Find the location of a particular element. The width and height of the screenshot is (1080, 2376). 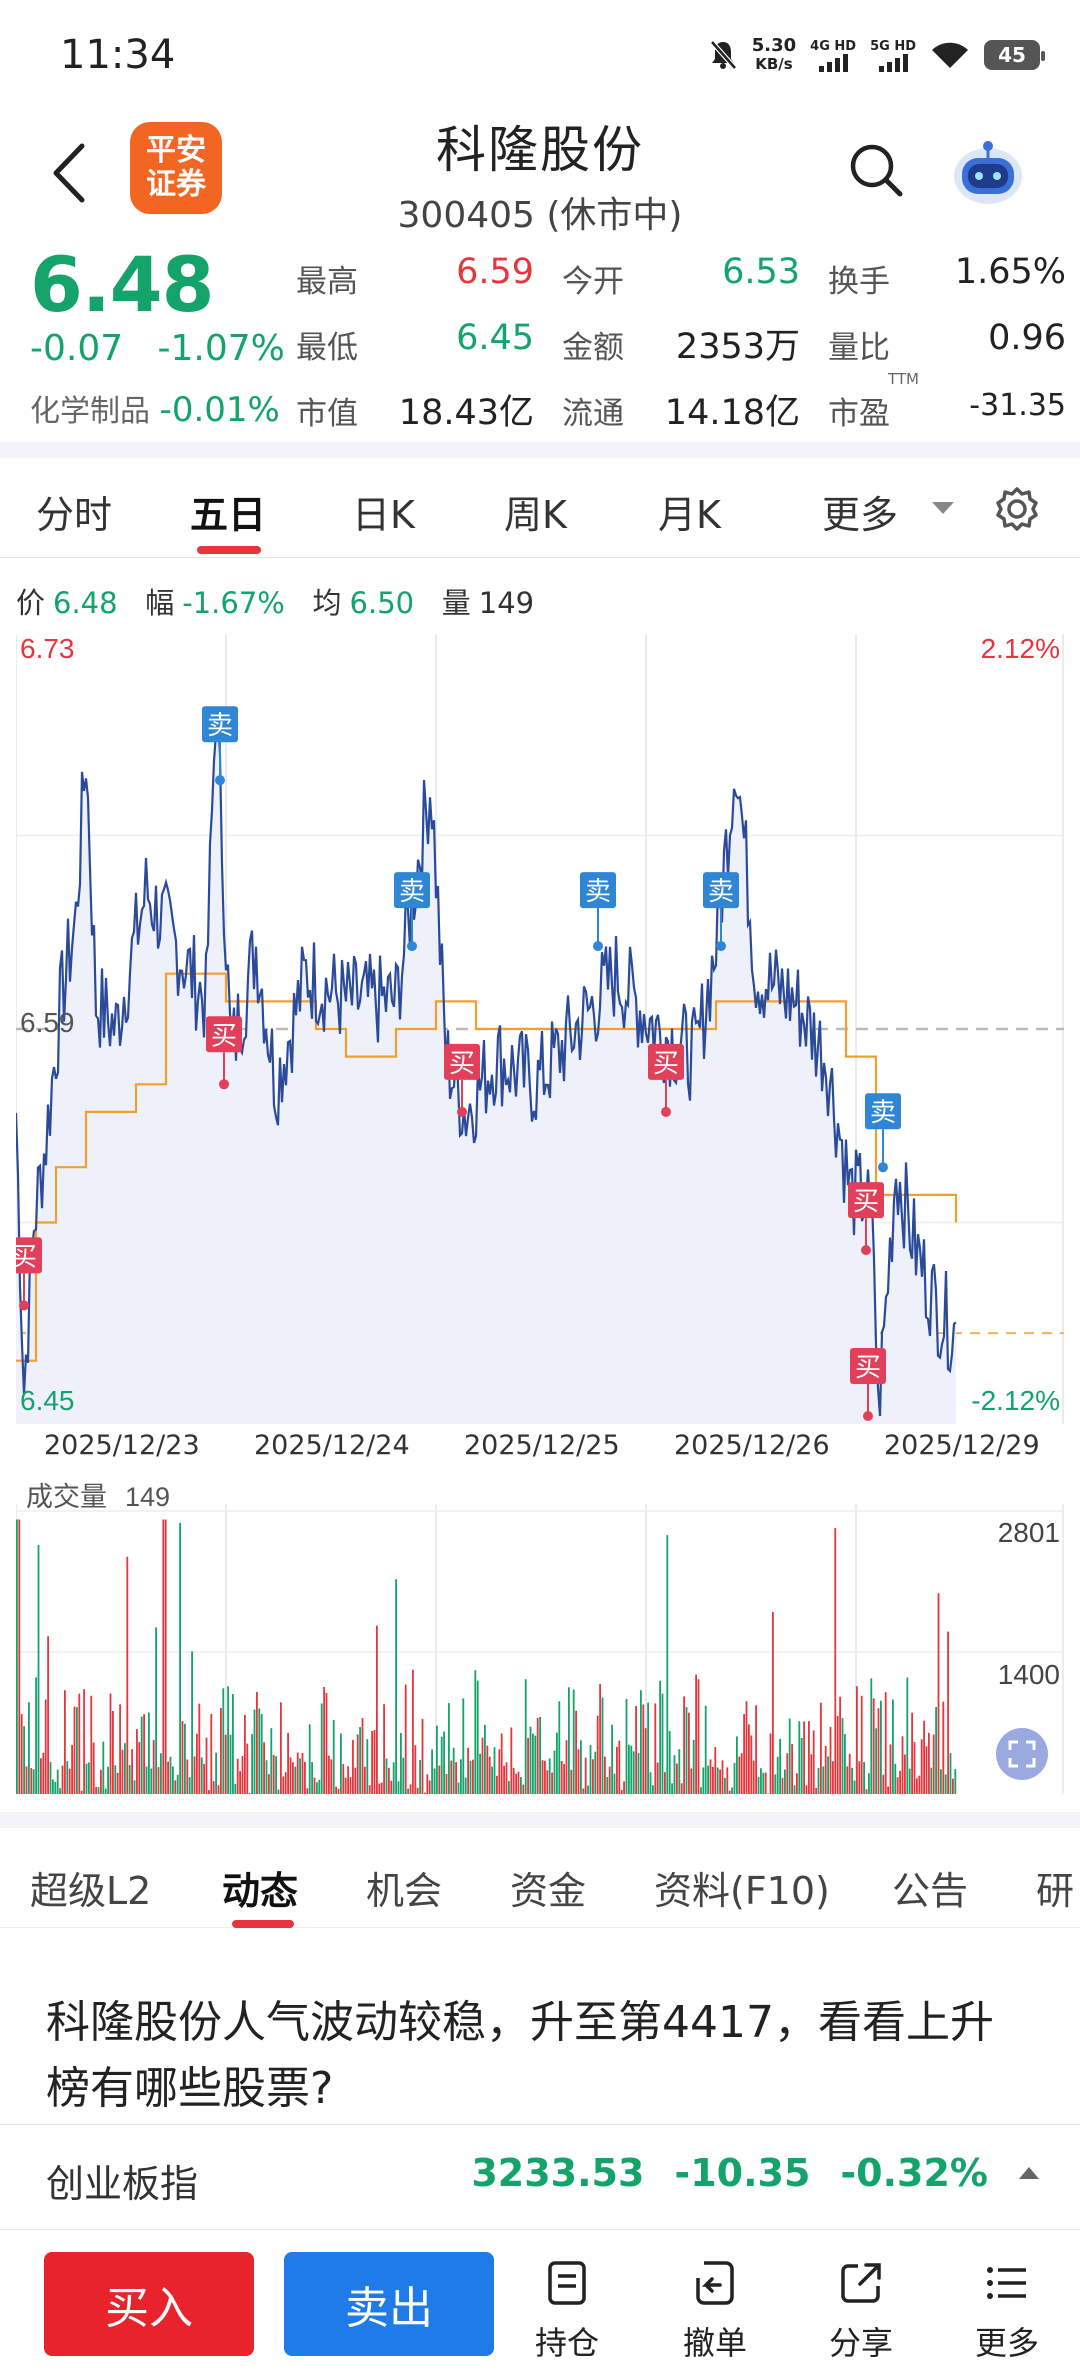

tab-intraday: 分时 is located at coordinates (74, 515).